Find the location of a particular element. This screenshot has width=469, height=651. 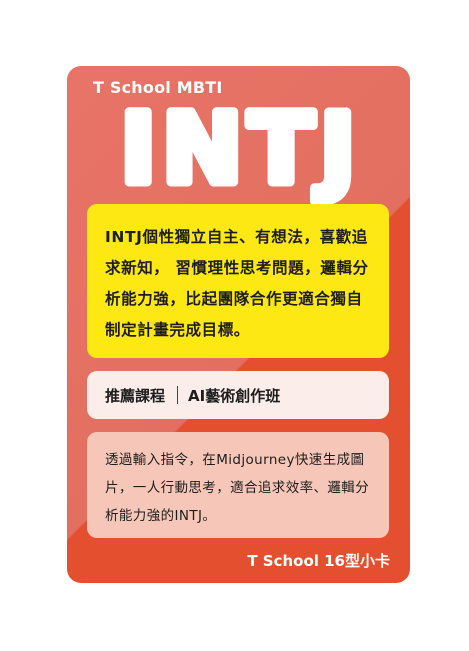

brand-top-label: T School MBTI is located at coordinates (158, 87).